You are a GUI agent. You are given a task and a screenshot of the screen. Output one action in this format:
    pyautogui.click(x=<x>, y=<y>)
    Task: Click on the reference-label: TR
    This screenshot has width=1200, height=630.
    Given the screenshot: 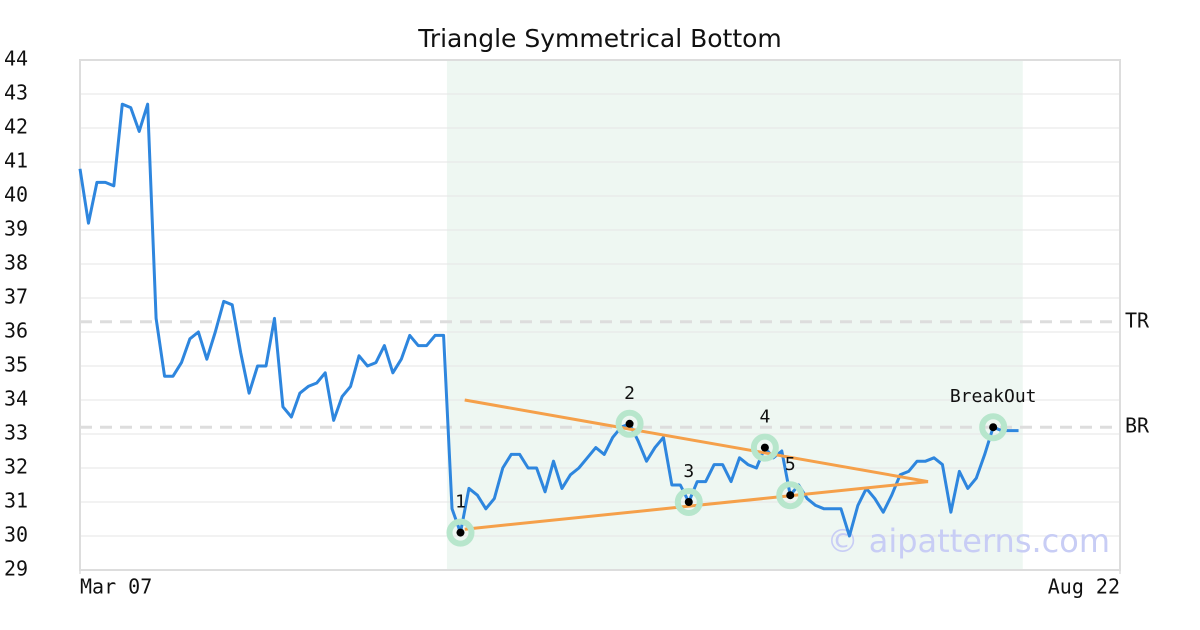 What is the action you would take?
    pyautogui.click(x=1137, y=320)
    